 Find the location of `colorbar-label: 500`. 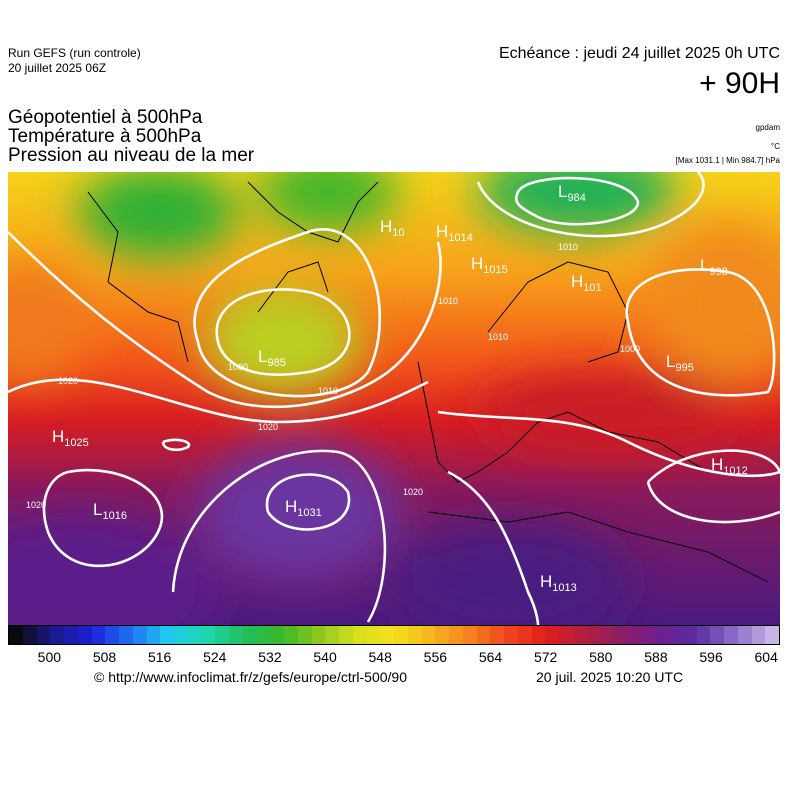

colorbar-label: 500 is located at coordinates (49, 657).